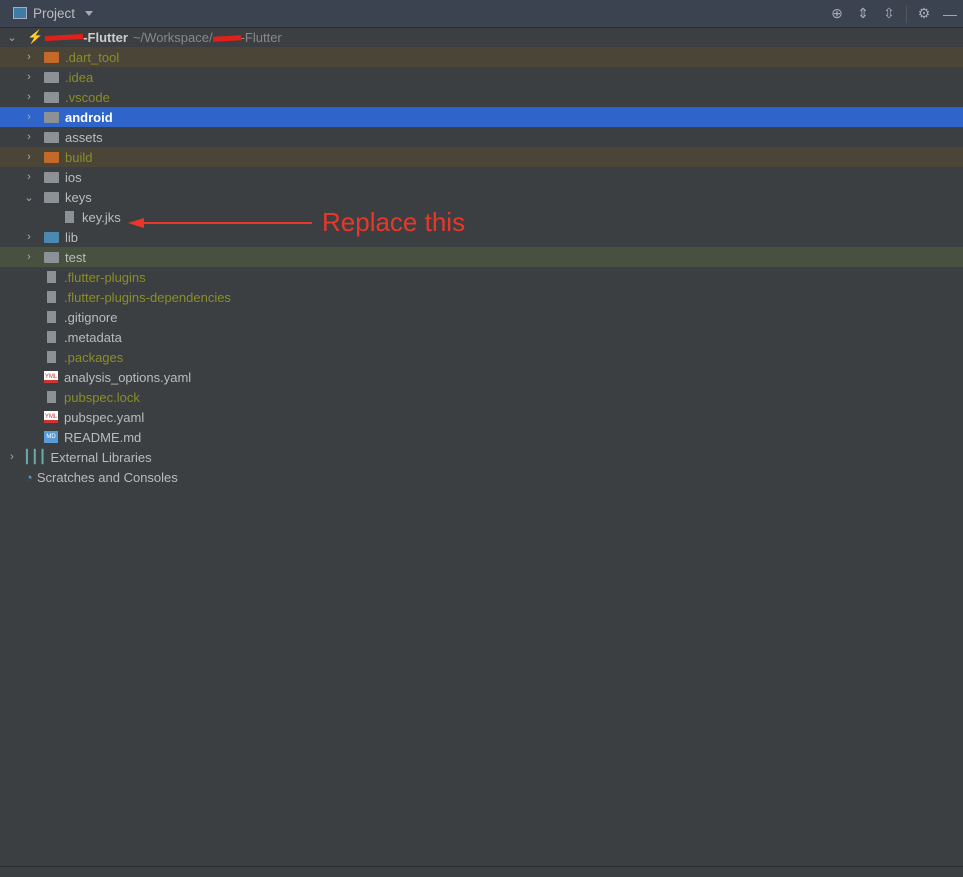 This screenshot has width=963, height=877. I want to click on collapse-all-icon: ⇳, so click(889, 13).